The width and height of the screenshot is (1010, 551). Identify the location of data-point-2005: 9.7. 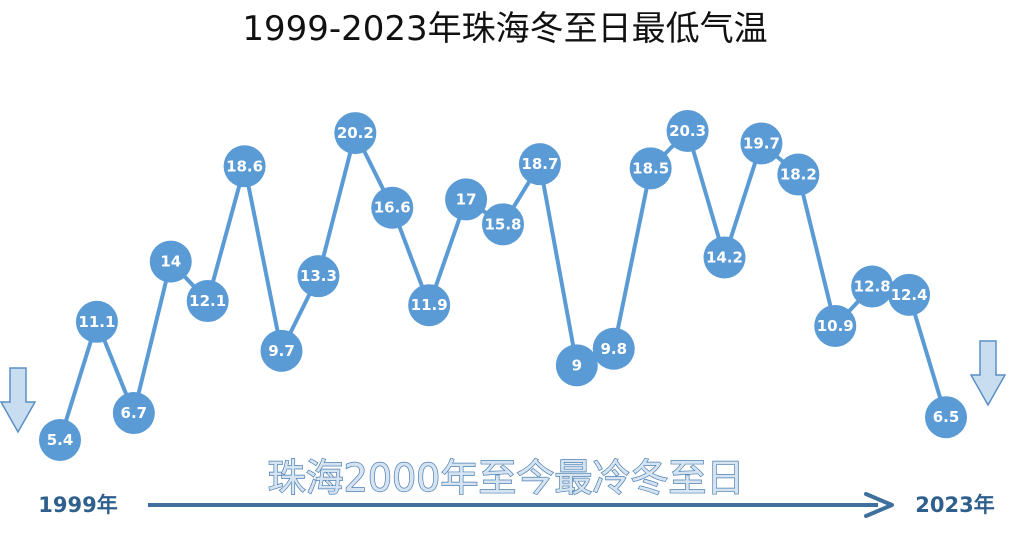
(281, 350).